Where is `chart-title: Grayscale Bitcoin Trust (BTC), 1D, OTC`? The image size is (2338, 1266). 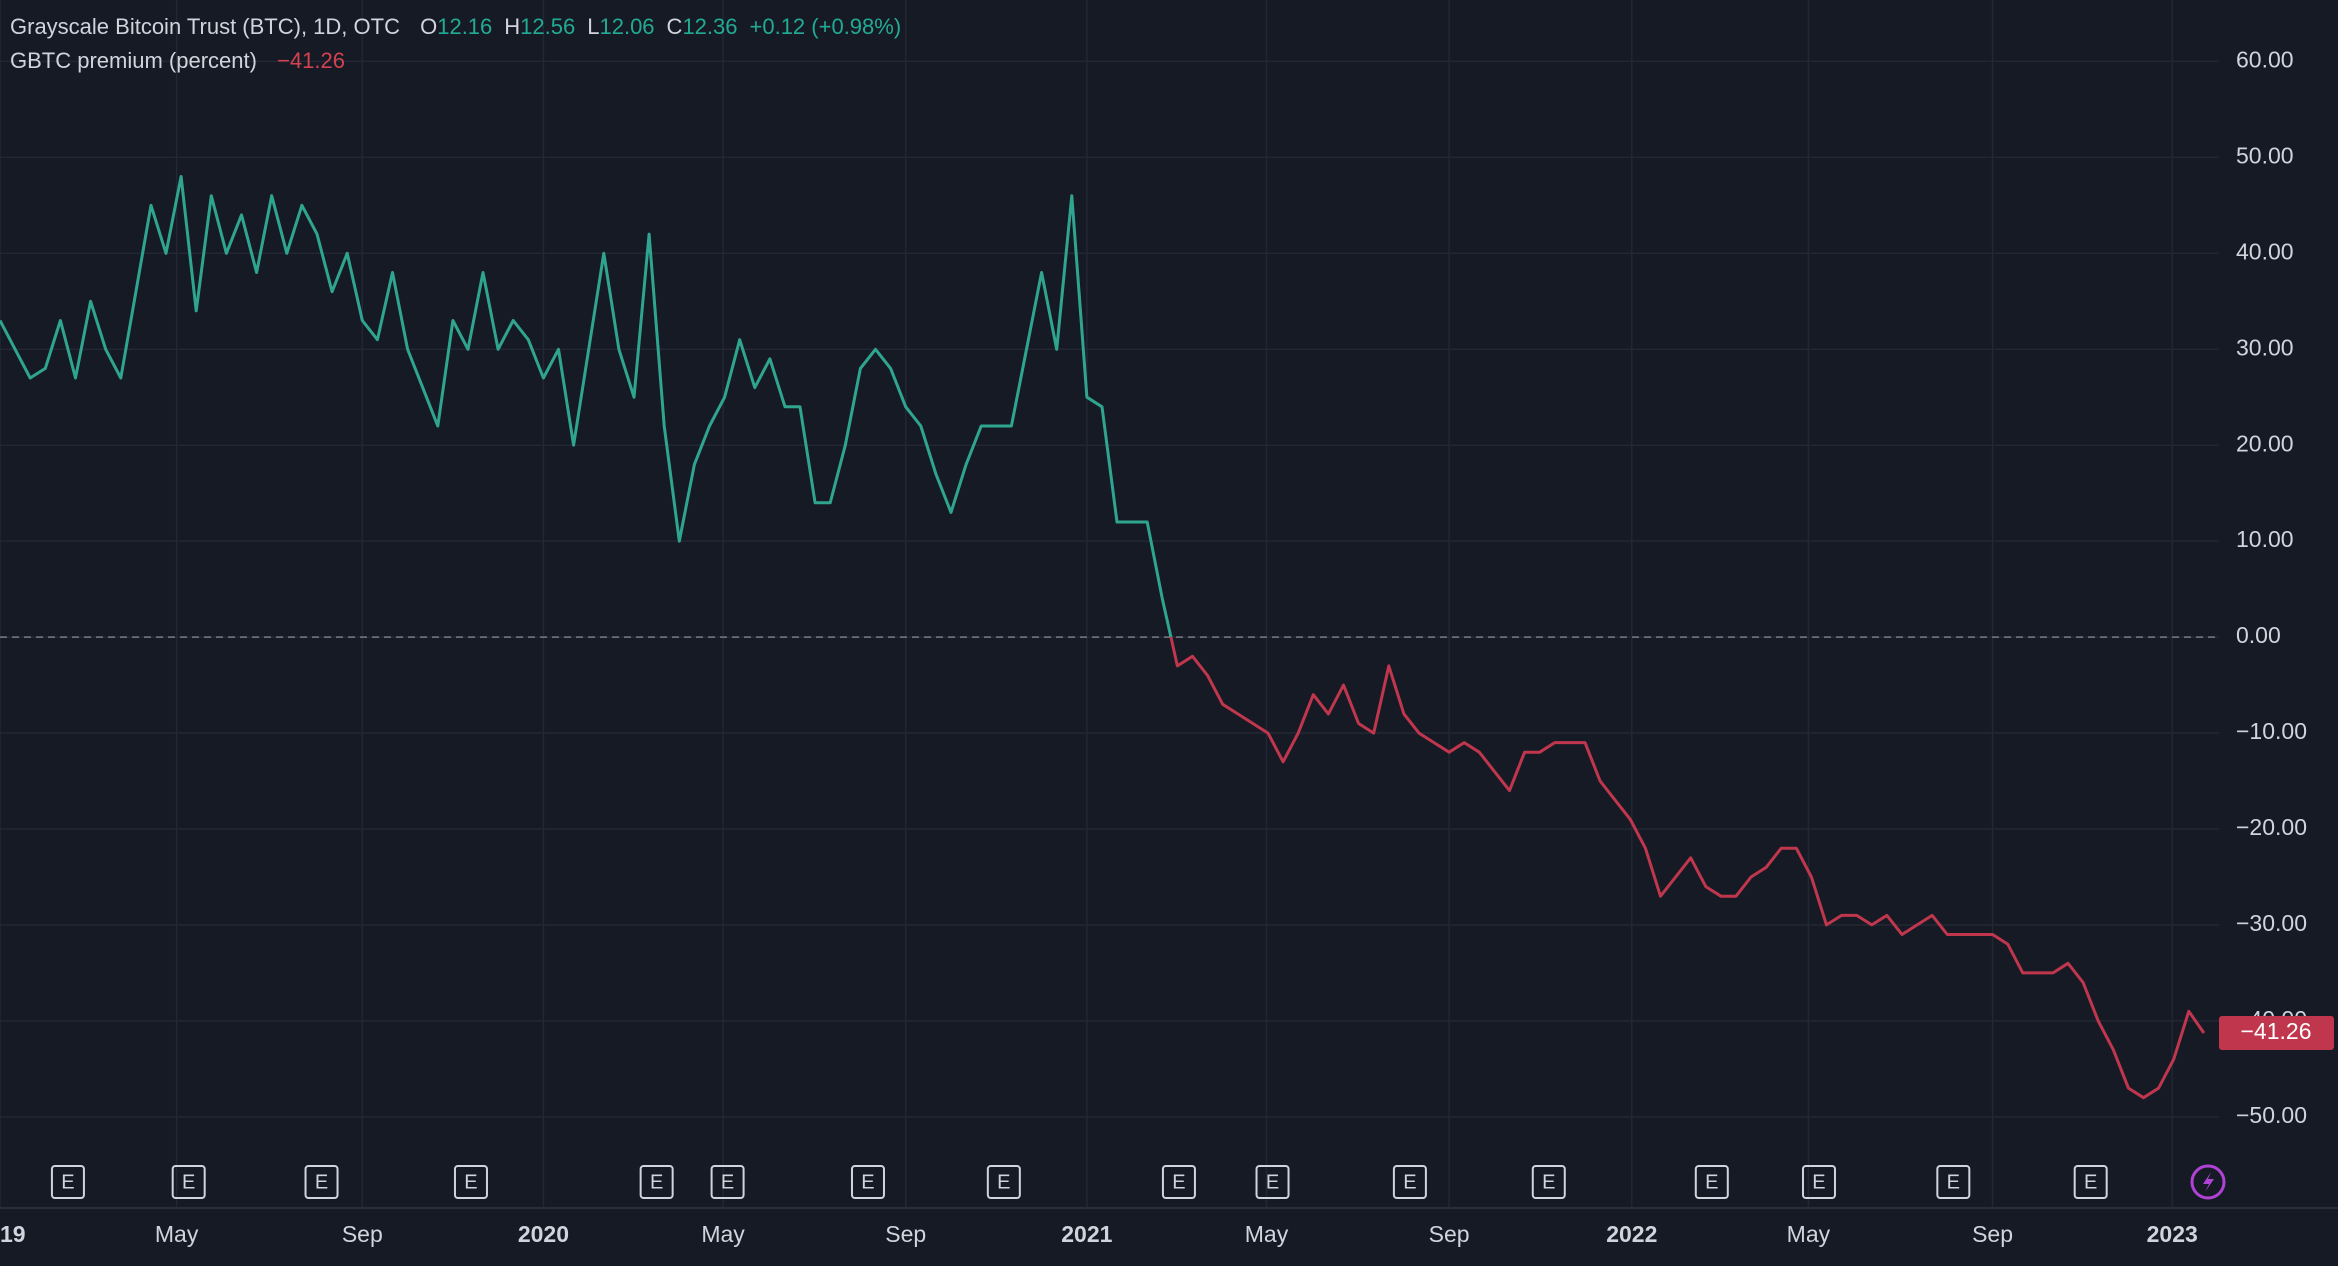 chart-title: Grayscale Bitcoin Trust (BTC), 1D, OTC is located at coordinates (205, 26).